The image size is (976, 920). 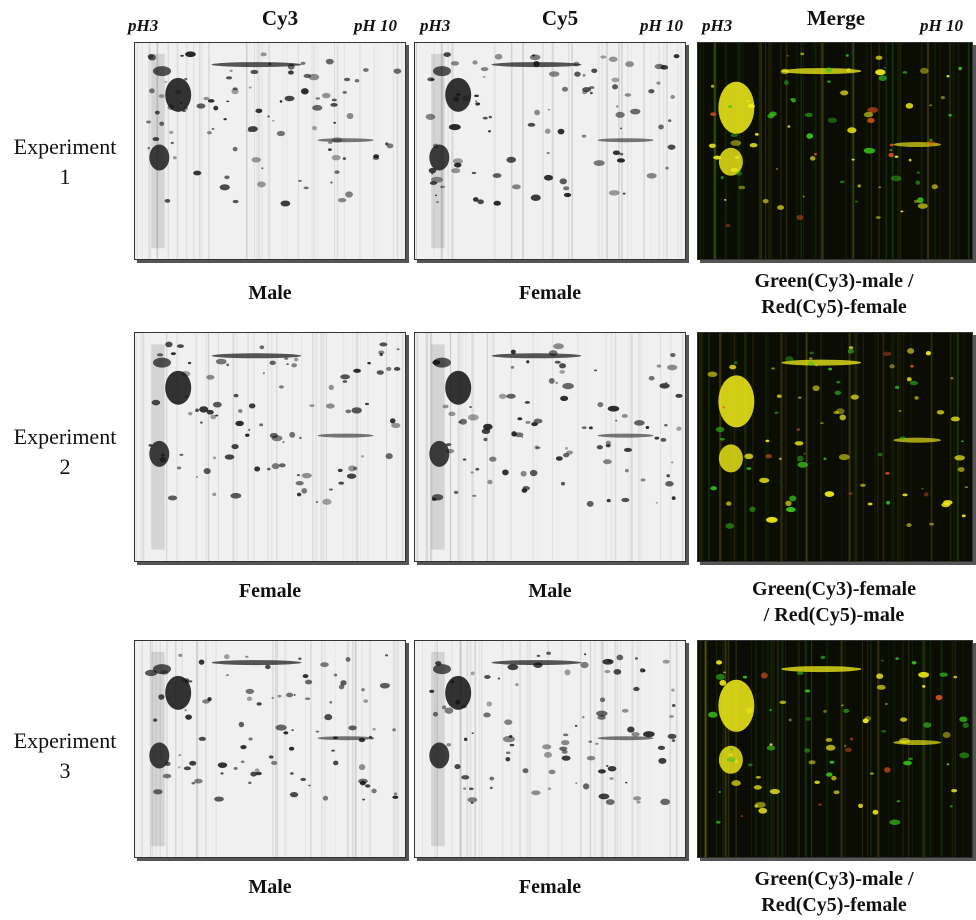 I want to click on experiment-3-label: Experiment 3, so click(x=65, y=756).